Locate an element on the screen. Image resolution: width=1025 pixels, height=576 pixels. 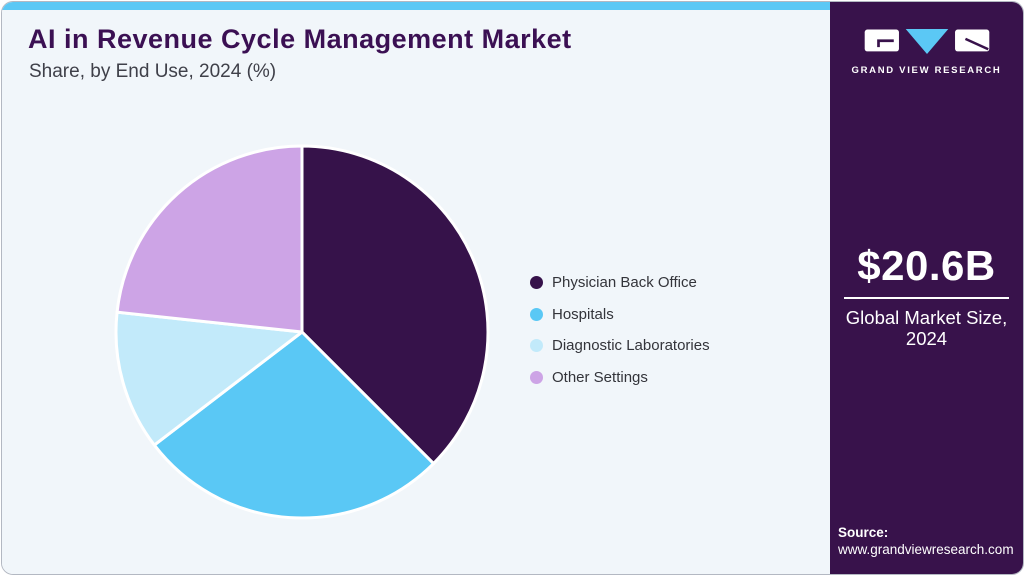
legend-item-physician-back-office: Physician Back Office is located at coordinates (620, 282).